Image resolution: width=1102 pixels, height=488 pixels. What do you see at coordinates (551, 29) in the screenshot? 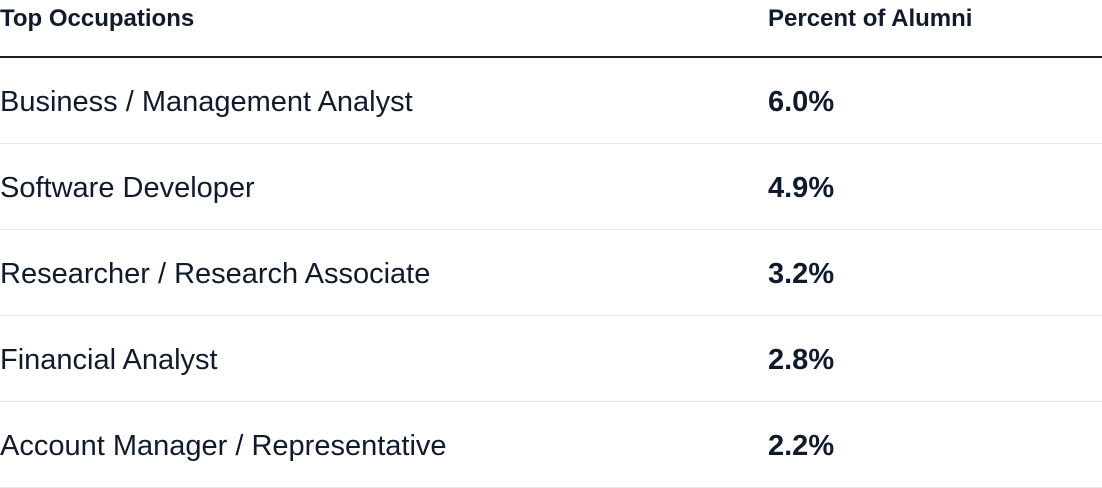
I see `table-header-row: Top Occupations Percent of Alumni` at bounding box center [551, 29].